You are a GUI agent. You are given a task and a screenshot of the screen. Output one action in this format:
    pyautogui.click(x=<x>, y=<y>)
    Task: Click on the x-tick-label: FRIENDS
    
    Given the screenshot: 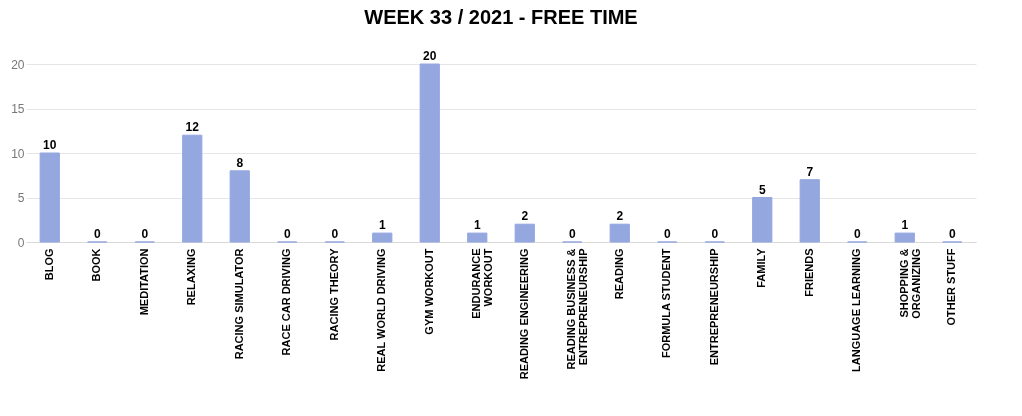 What is the action you would take?
    pyautogui.click(x=808, y=272)
    